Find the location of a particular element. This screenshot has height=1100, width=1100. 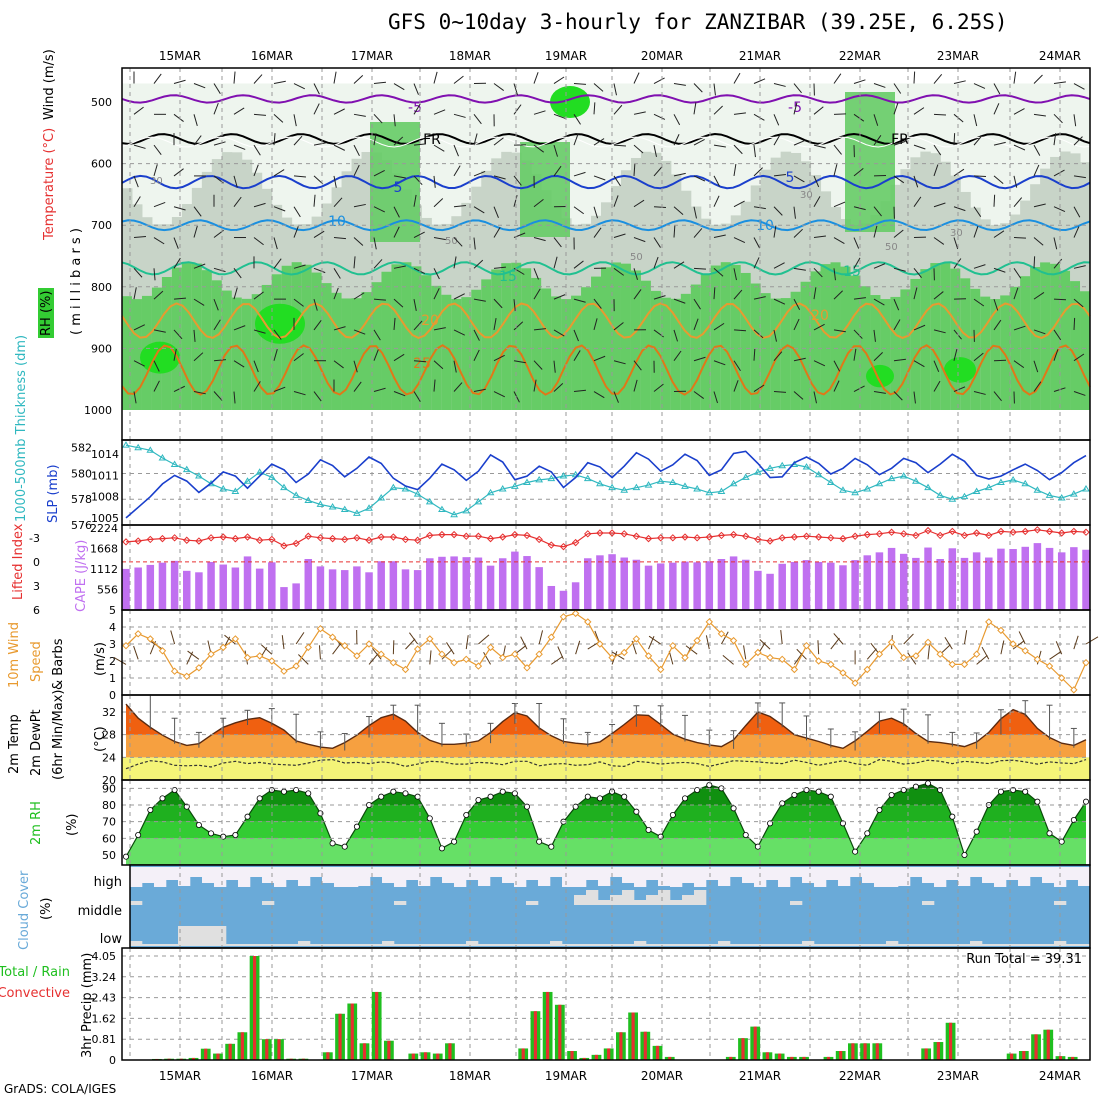

contour-label: 5 is located at coordinates (398, 188).